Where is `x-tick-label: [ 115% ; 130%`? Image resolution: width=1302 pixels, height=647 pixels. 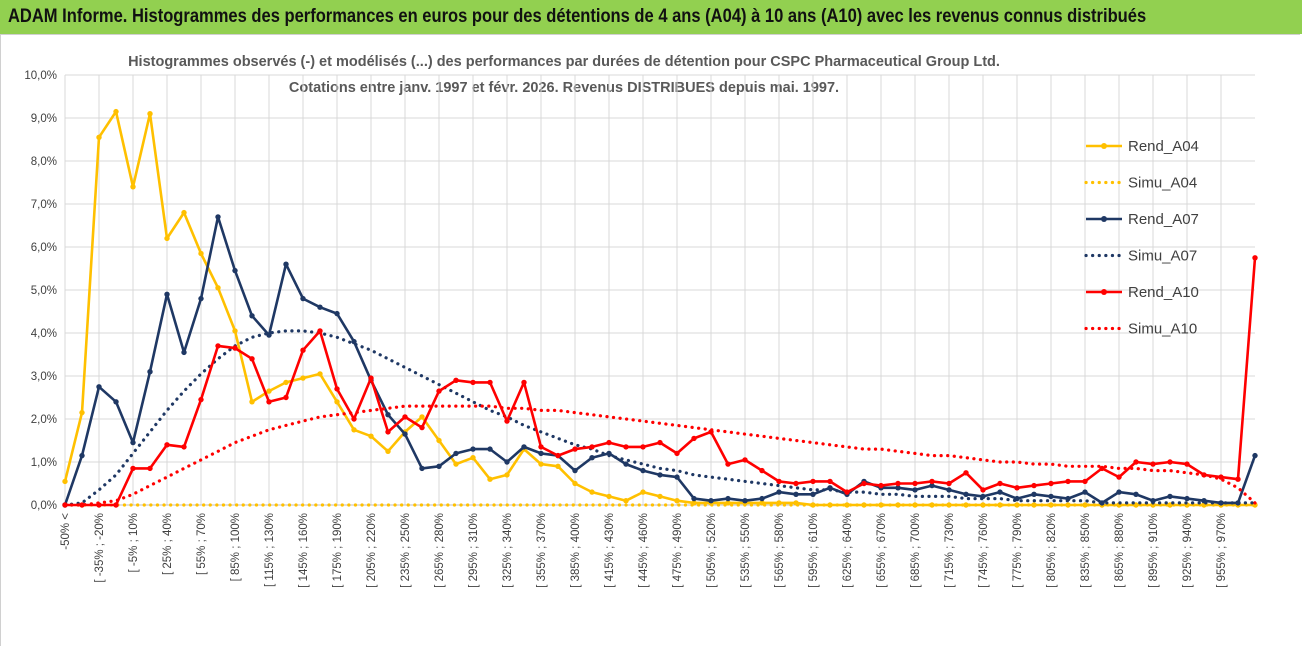 x-tick-label: [ 115% ; 130% is located at coordinates (270, 550).